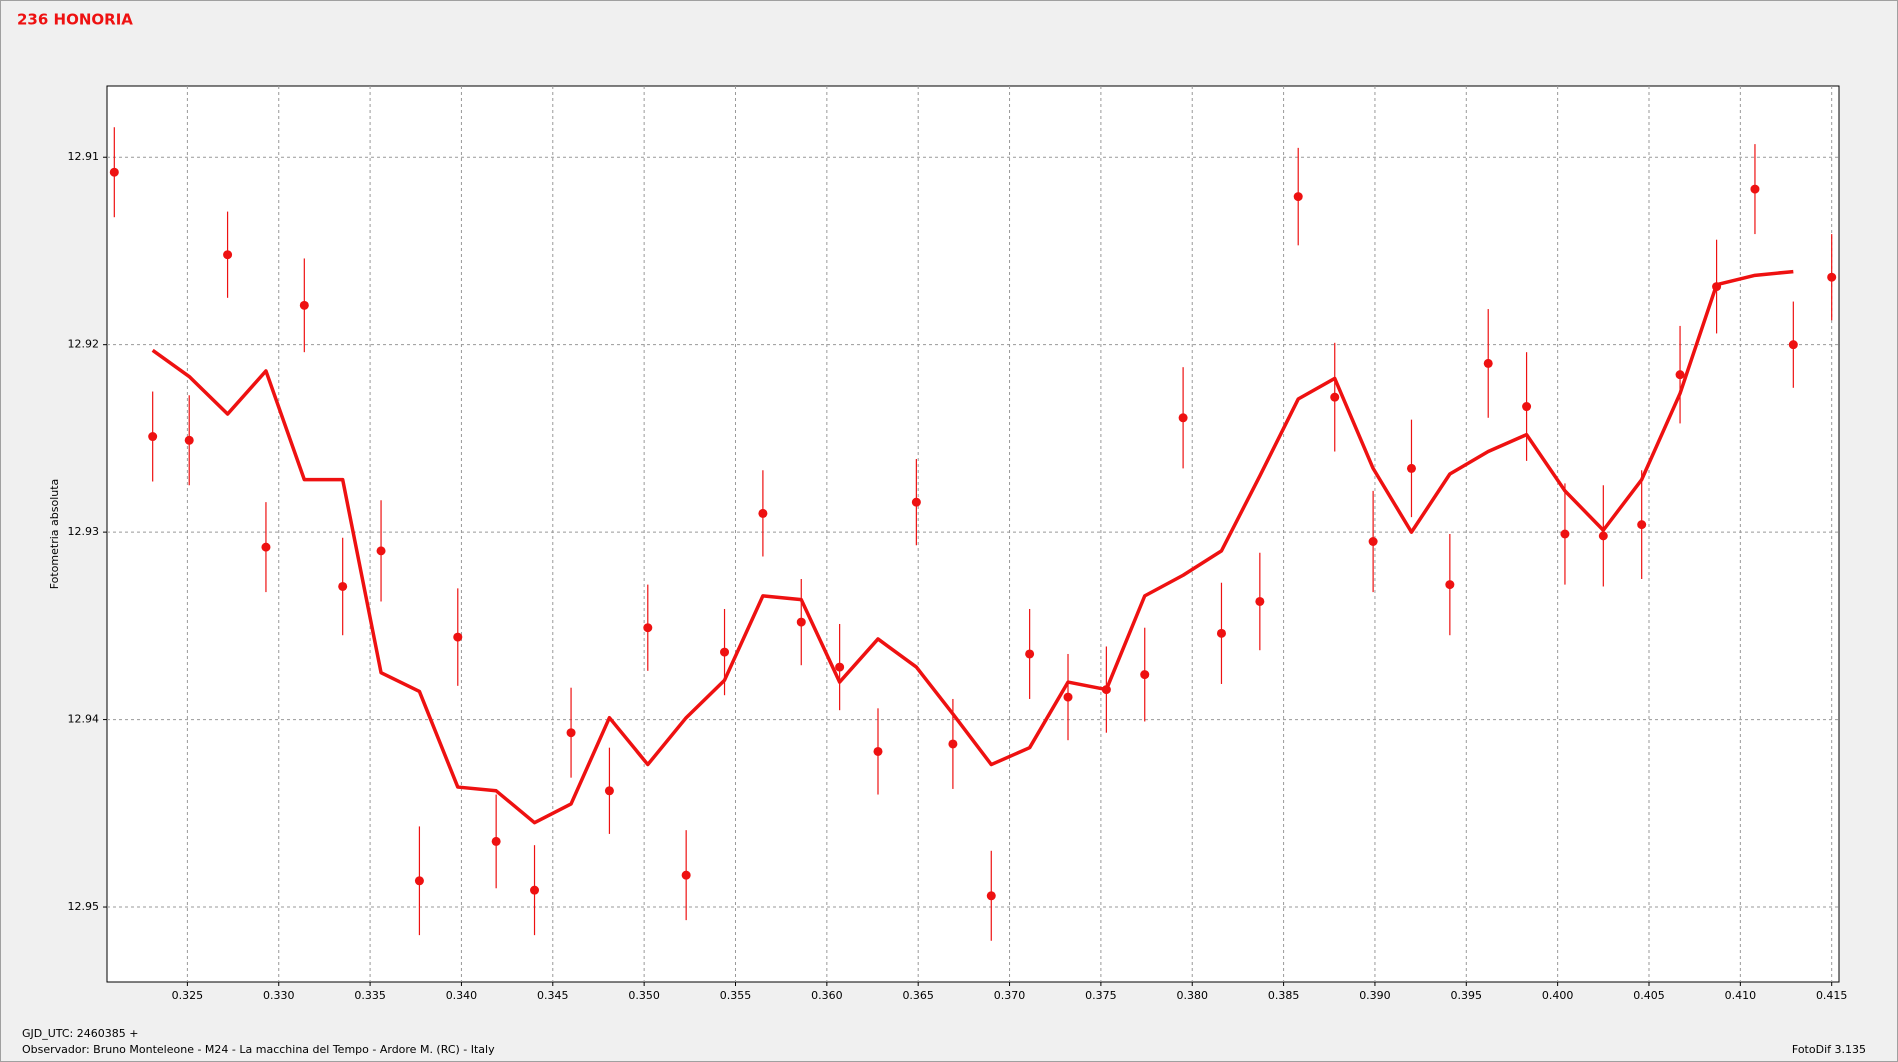  What do you see at coordinates (553, 995) in the screenshot?
I see `x-tick-label: 0.345` at bounding box center [553, 995].